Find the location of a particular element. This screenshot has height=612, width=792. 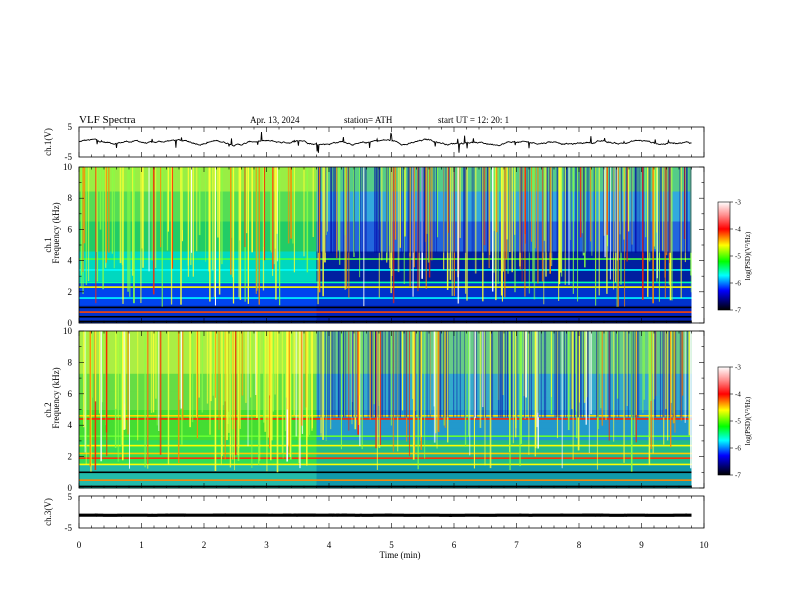

colorbar-tick-label: -4 is located at coordinates (738, 395).